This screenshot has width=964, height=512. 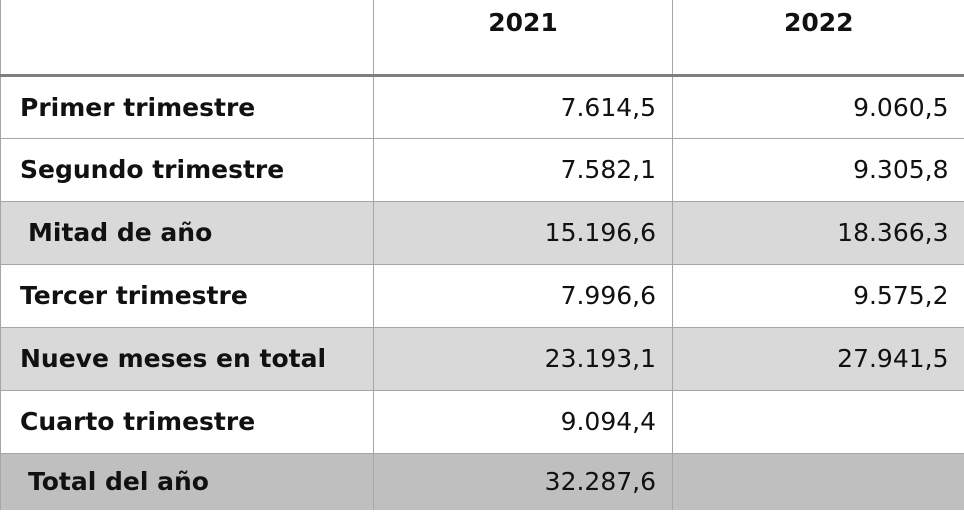 What do you see at coordinates (187, 169) in the screenshot?
I see `row-label: Segundo trimestre` at bounding box center [187, 169].